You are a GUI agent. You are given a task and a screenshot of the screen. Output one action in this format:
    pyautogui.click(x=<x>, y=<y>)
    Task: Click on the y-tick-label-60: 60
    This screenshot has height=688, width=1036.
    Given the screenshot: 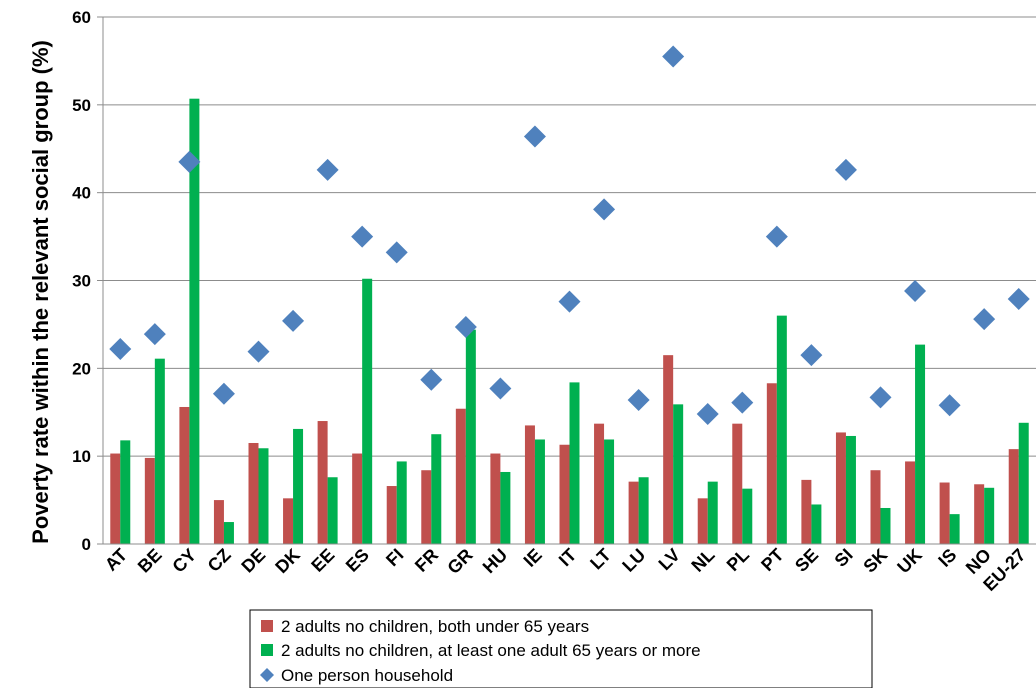 What is the action you would take?
    pyautogui.click(x=81, y=17)
    